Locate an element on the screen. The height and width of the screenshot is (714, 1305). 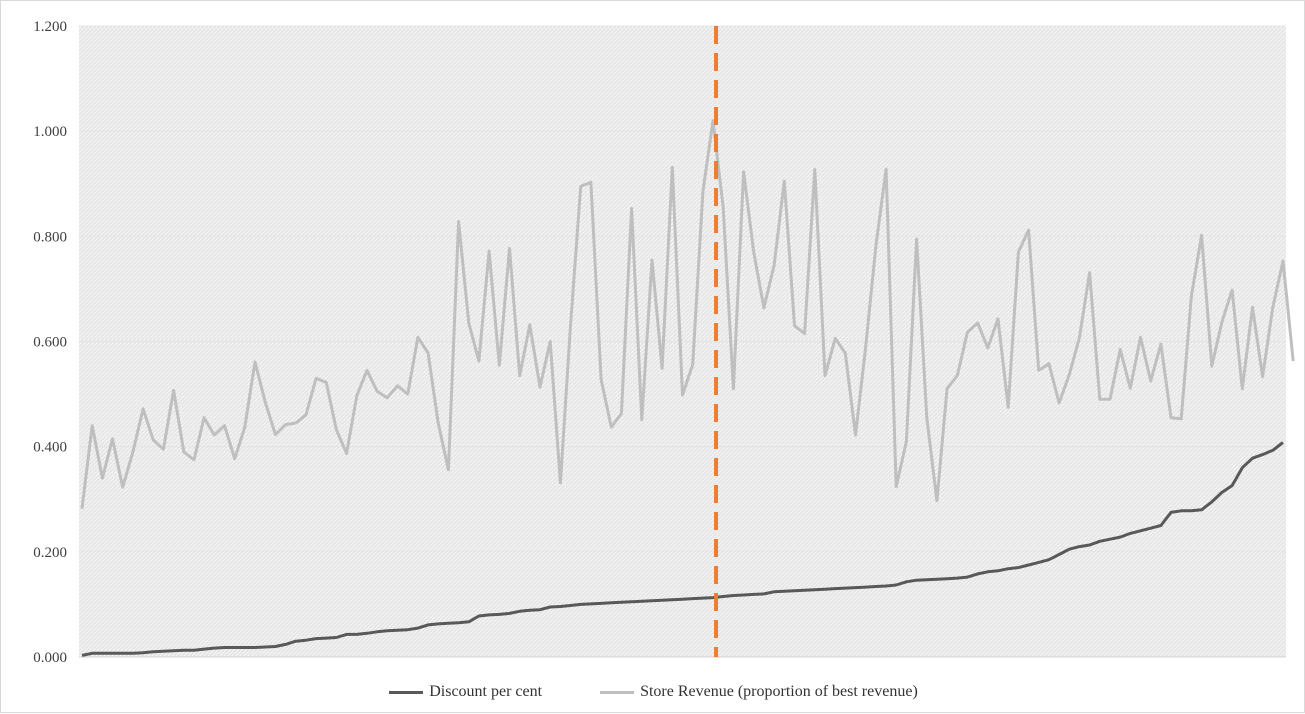
legend-swatch-discount is located at coordinates (406, 692).